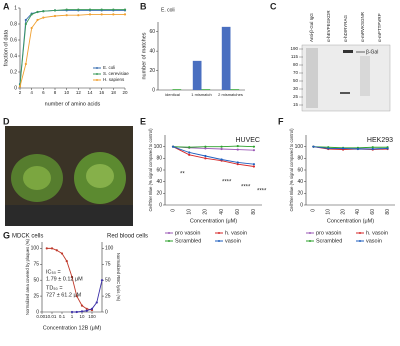 This screenshot has height=346, width=400. I want to click on x-tick-label: 1 mismatch, so click(201, 94).